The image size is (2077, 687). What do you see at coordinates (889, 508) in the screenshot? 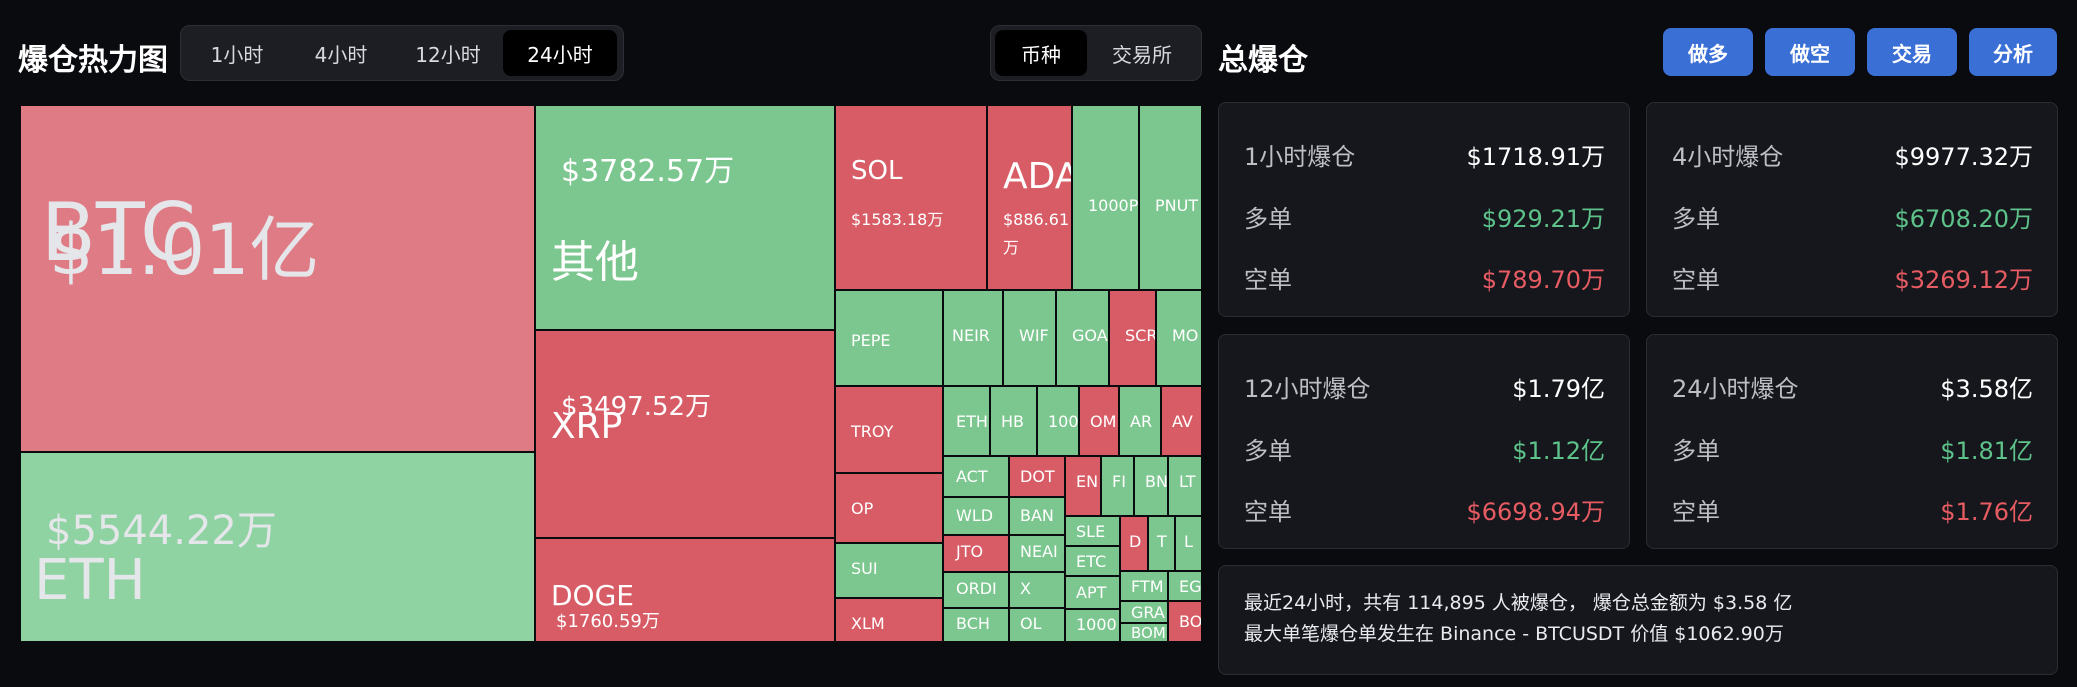
I see `heatmap-tile-op: OP` at bounding box center [889, 508].